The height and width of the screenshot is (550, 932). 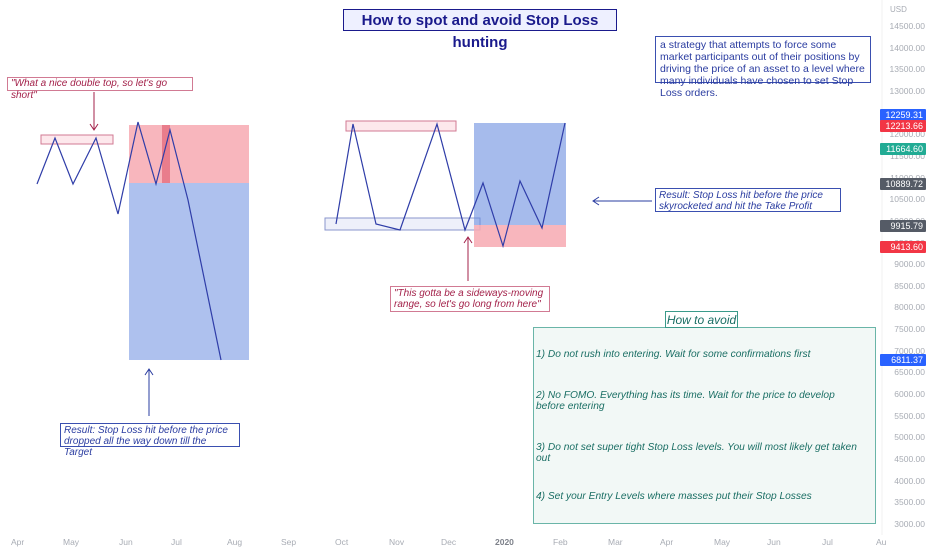 I want to click on range-top-highlight, so click(x=401, y=126).